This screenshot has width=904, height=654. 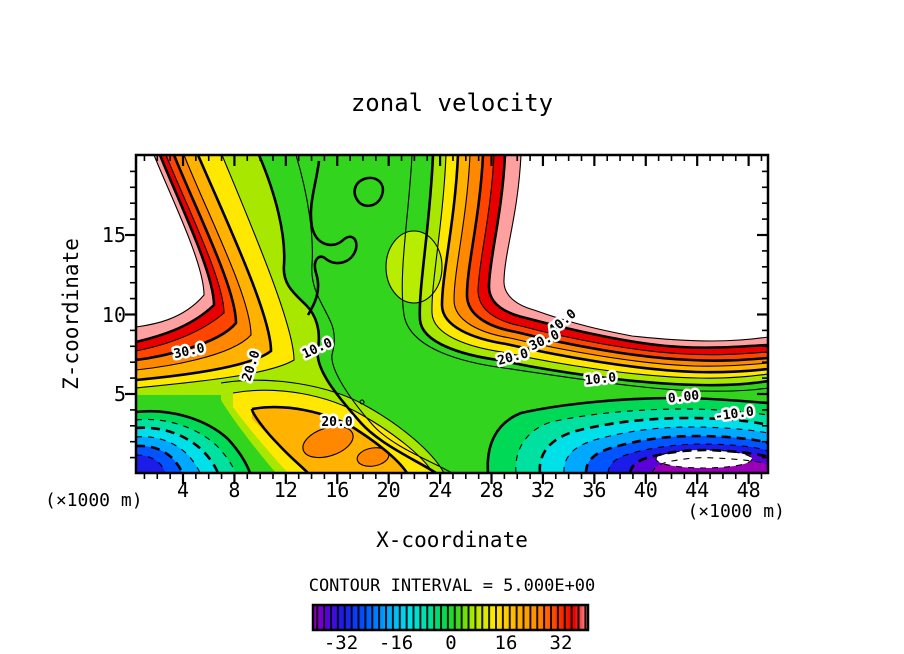 What do you see at coordinates (594, 490) in the screenshot?
I see `x-tick-label: 36` at bounding box center [594, 490].